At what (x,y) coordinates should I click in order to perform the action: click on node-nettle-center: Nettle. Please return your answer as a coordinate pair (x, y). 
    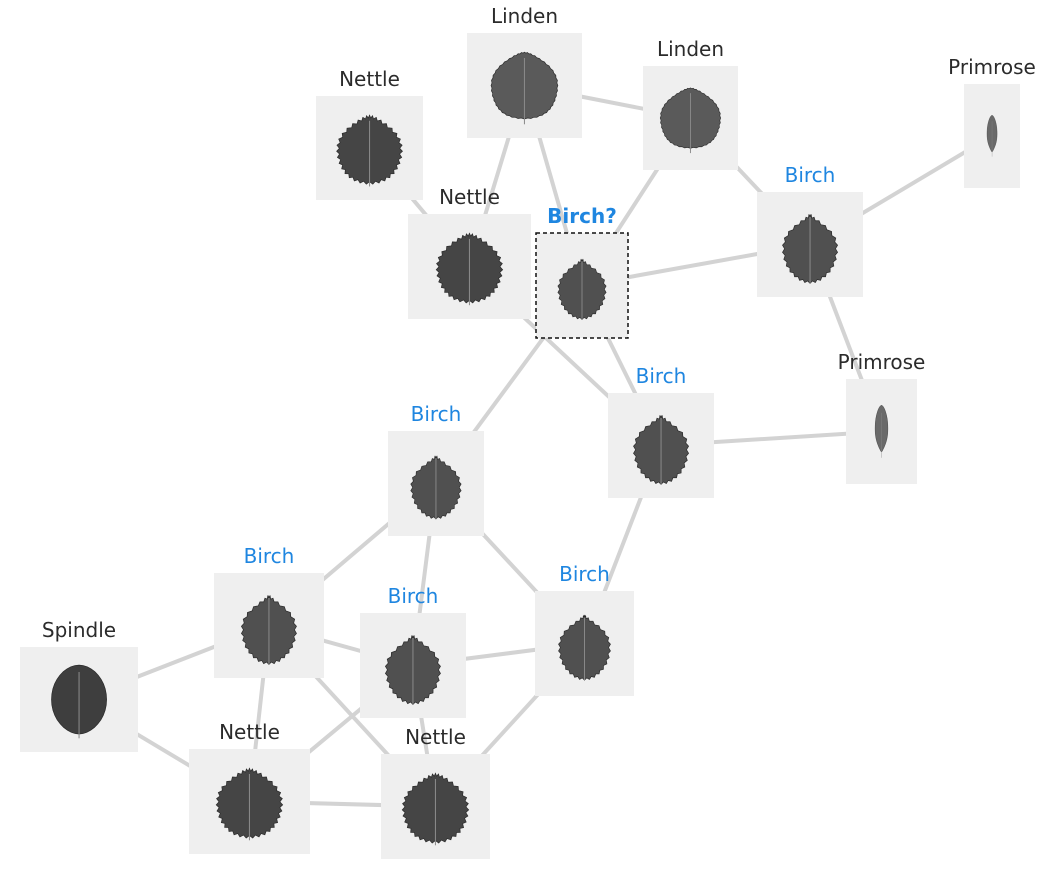
    Looking at the image, I should click on (469, 252).